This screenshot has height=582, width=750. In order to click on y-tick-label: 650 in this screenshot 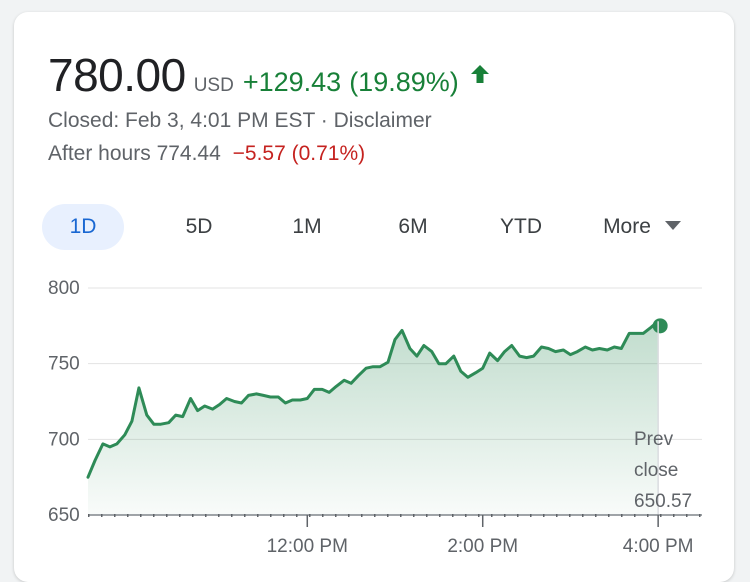, I will do `click(64, 515)`.